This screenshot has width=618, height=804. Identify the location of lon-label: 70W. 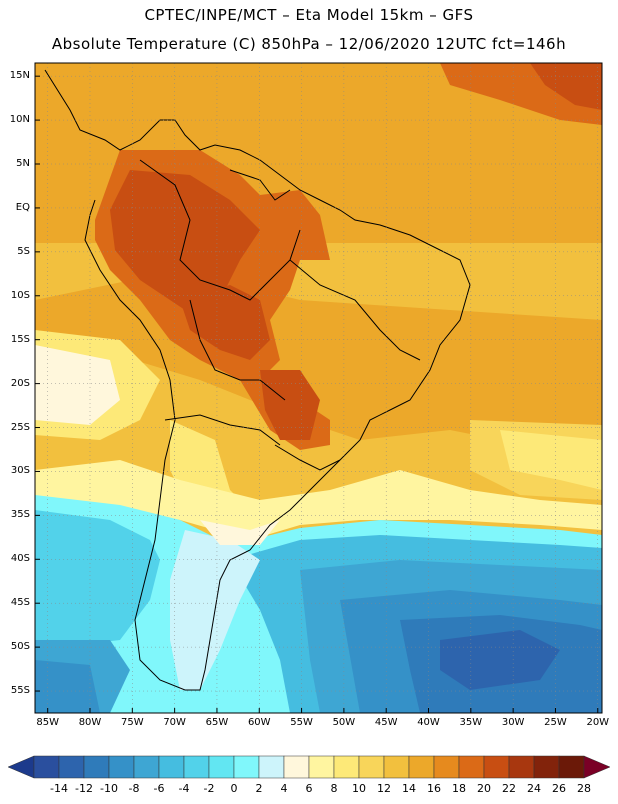
(174, 722).